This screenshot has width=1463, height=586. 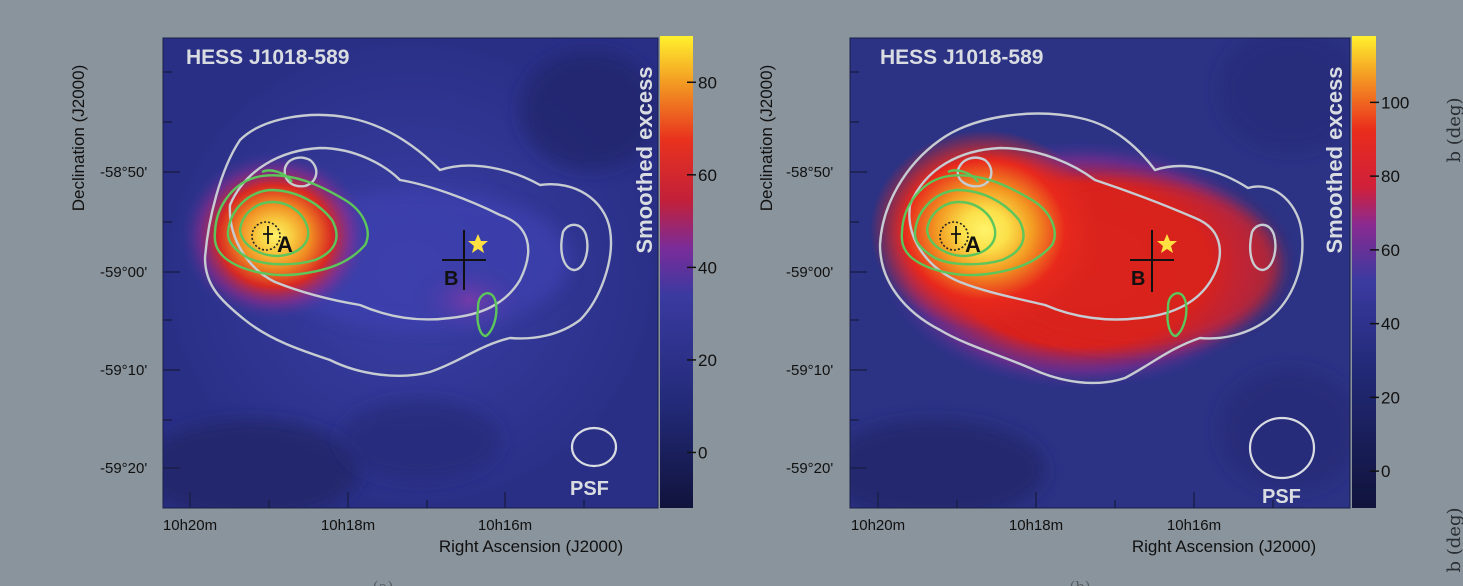 I want to click on panel-a-psf-circle, so click(x=594, y=447).